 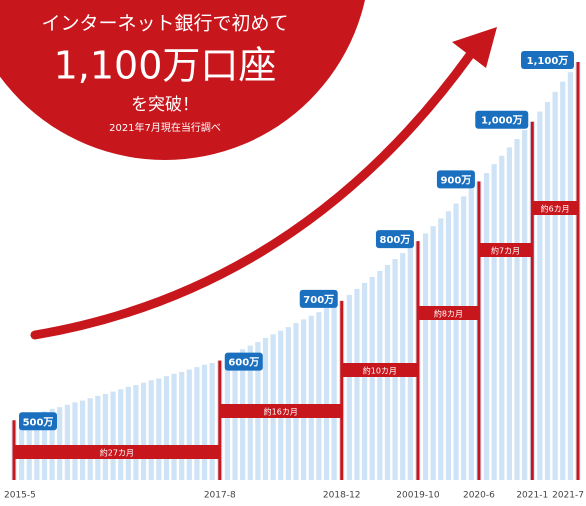 I want to click on subtitle: を突破！, so click(x=165, y=105).